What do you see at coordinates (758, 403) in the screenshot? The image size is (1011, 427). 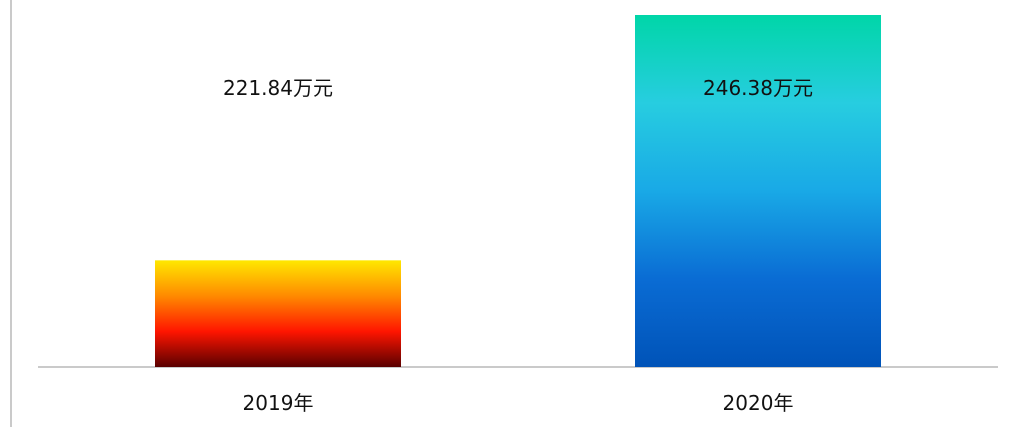 I see `x-tick-label-1: 2020年` at bounding box center [758, 403].